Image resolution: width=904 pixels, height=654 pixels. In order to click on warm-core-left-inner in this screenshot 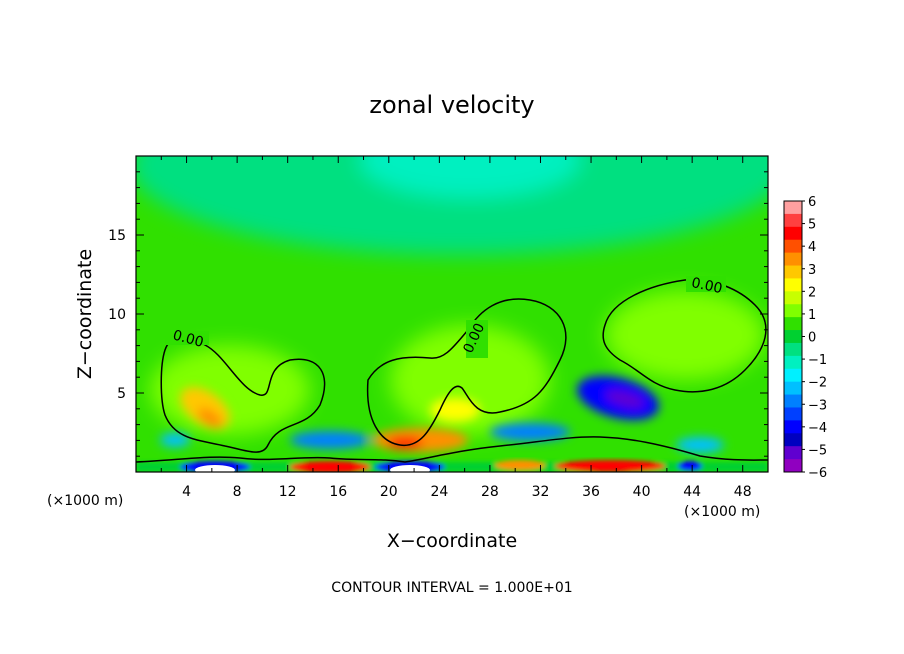, I will do `click(210, 418)`.